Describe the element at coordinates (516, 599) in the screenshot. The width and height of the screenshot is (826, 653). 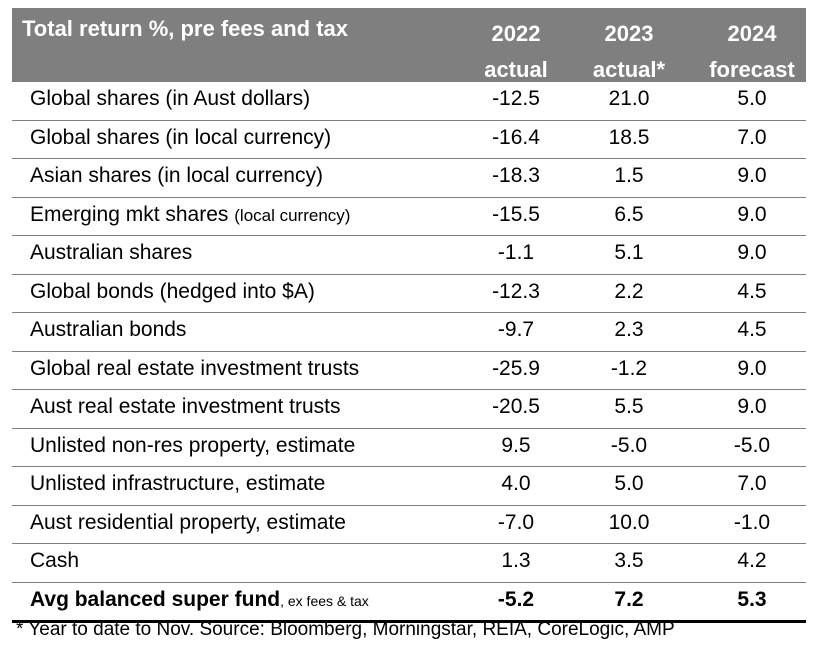
I see `cell-2022: -5.2` at that location.